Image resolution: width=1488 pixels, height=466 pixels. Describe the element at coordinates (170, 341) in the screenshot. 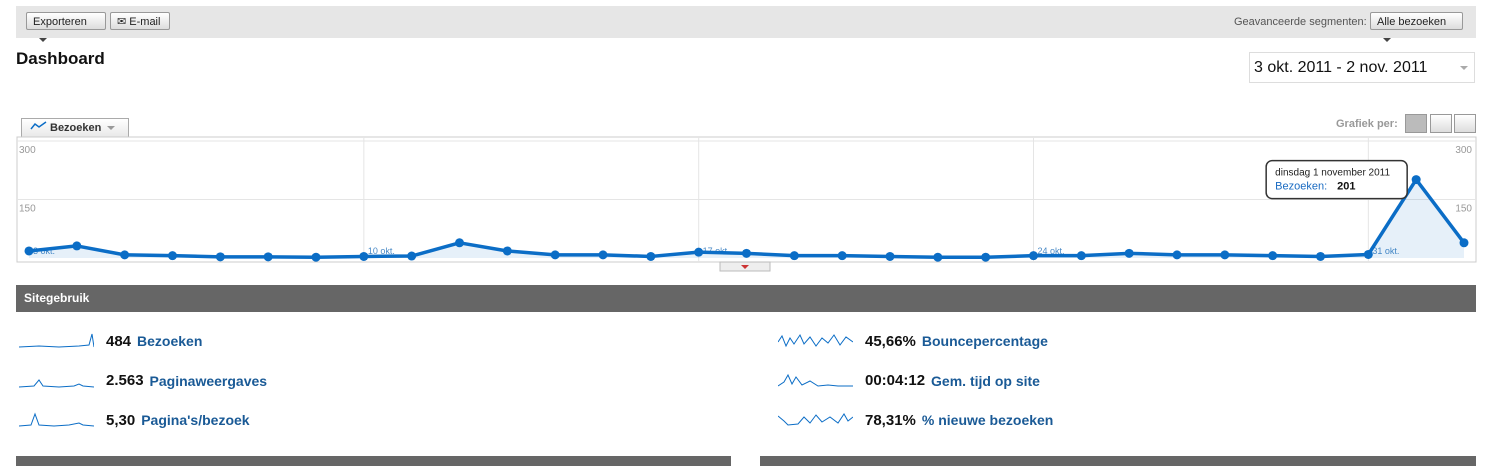

I see `metric-label: Bezoeken` at that location.